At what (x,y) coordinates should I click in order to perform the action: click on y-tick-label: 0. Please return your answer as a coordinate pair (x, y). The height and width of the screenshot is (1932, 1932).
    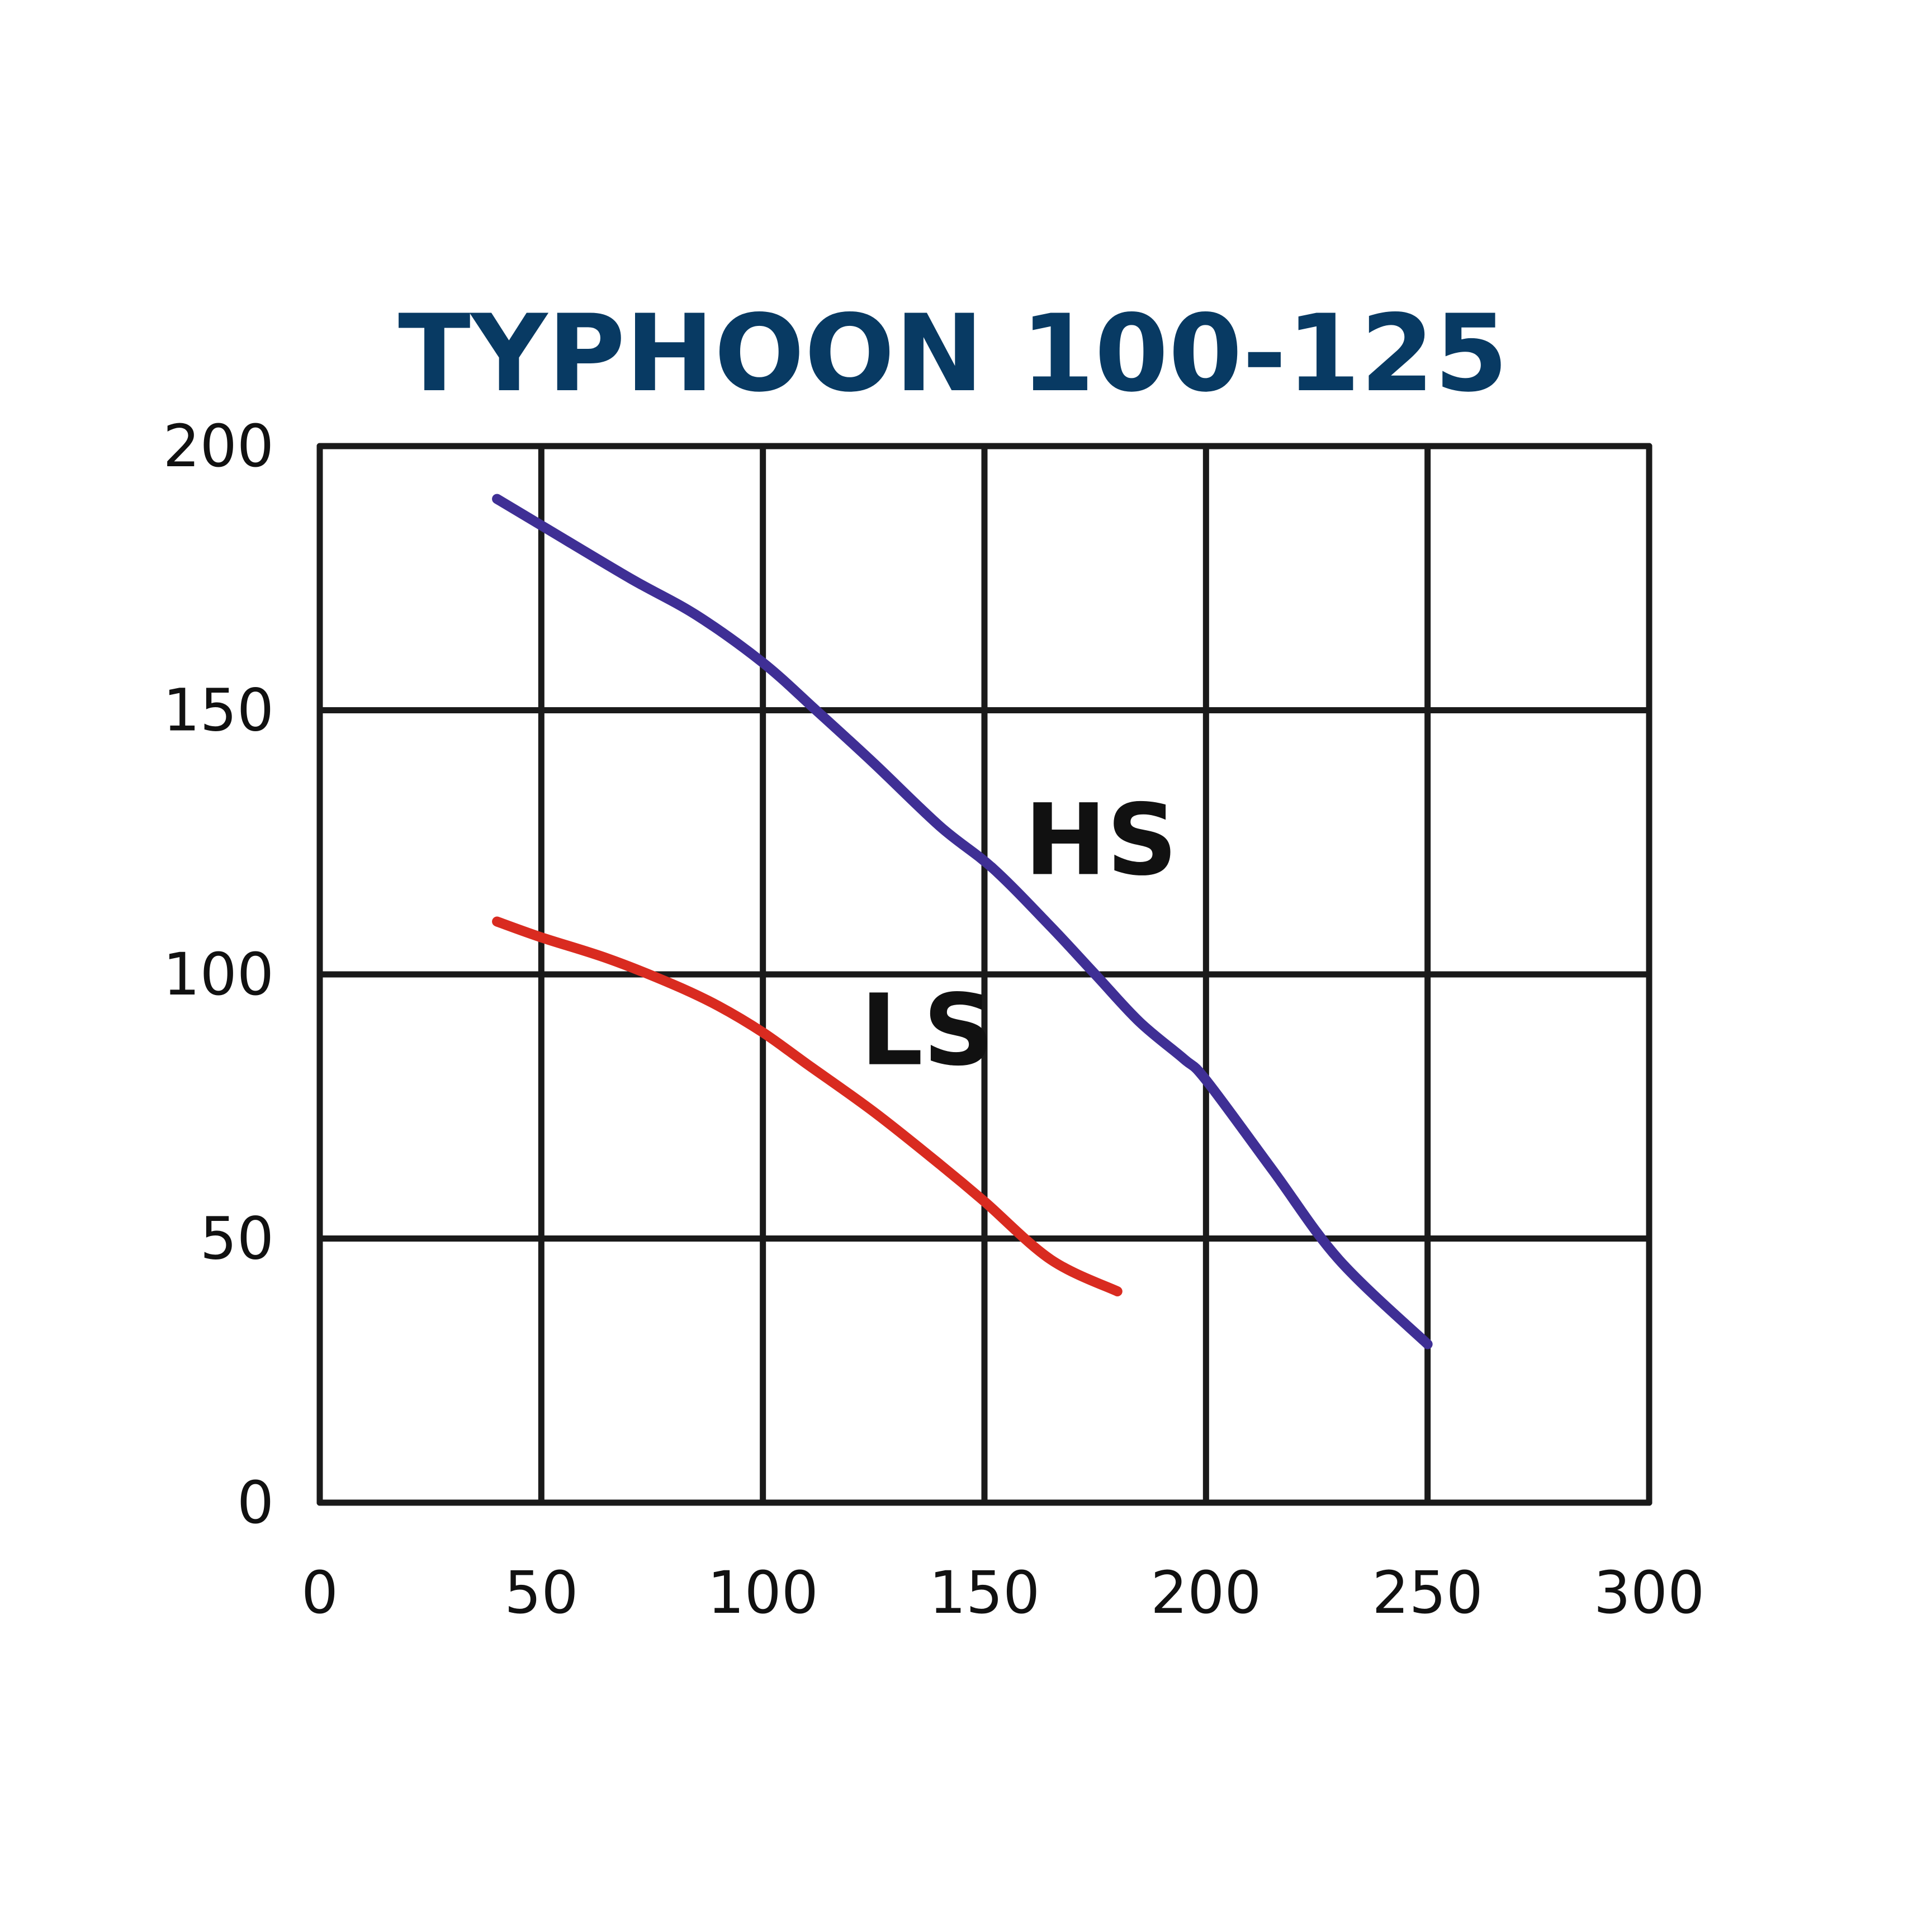
    Looking at the image, I should click on (255, 1503).